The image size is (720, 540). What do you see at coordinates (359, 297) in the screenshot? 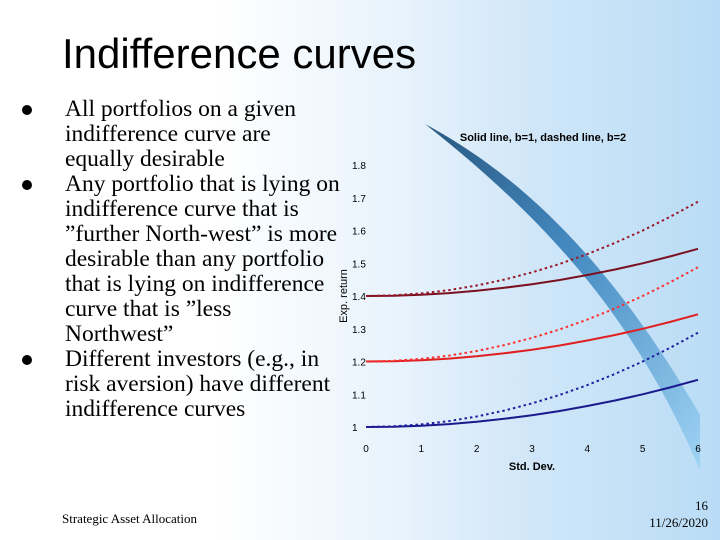
I see `y-tick-label: 1.4` at bounding box center [359, 297].